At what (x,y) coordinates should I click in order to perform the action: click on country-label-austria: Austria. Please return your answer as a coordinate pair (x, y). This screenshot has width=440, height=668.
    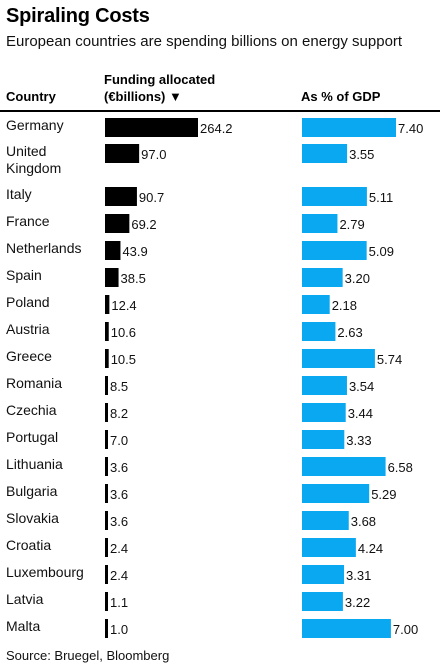
    Looking at the image, I should click on (28, 329).